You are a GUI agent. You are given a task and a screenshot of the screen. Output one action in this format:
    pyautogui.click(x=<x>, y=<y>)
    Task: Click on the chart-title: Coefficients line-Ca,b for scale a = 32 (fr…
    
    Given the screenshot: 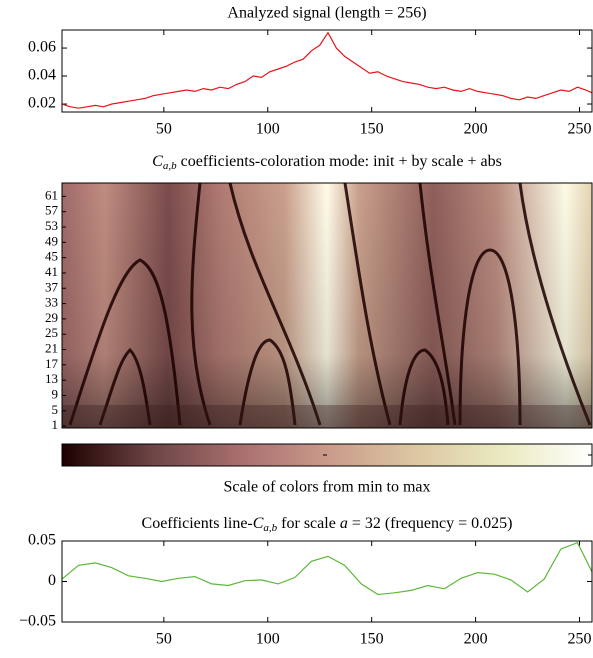 What is the action you would take?
    pyautogui.click(x=327, y=524)
    